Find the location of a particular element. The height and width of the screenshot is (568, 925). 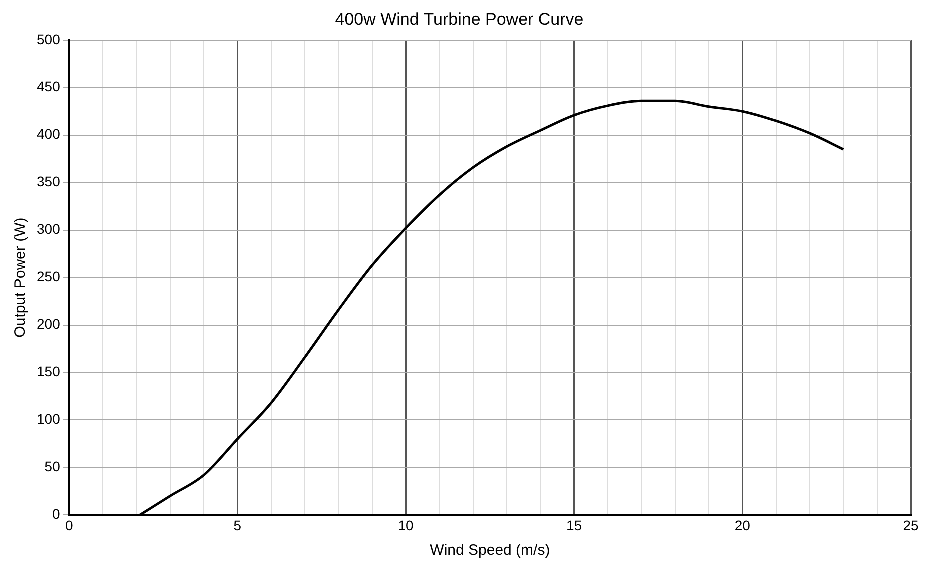

y-tick-label: 50 is located at coordinates (52, 466).